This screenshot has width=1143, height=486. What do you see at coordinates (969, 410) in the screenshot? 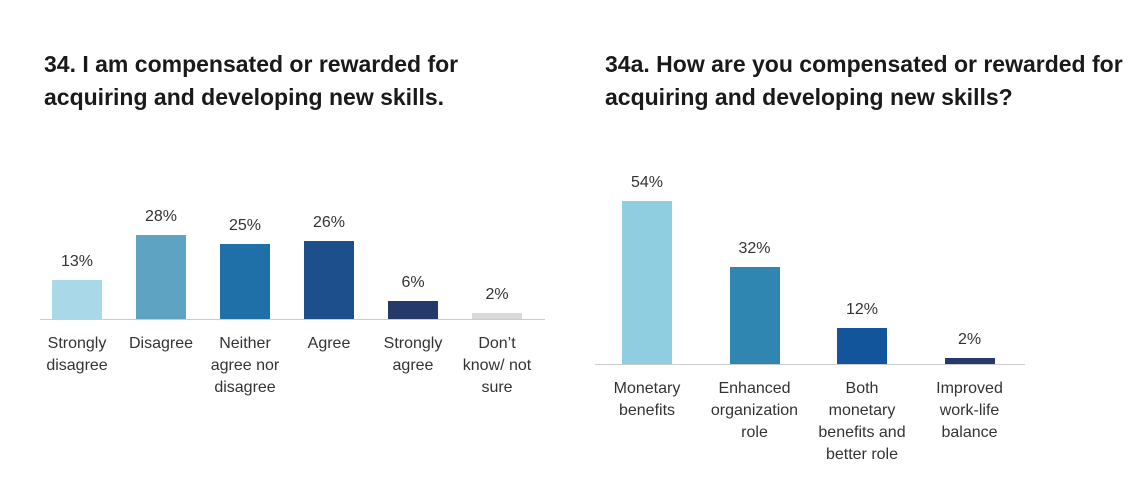
I see `x-tick-label: Improved work-life balance` at bounding box center [969, 410].